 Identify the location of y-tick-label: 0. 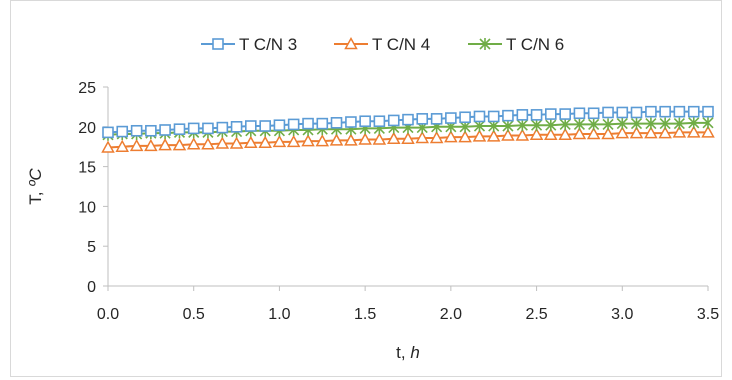
(91, 287).